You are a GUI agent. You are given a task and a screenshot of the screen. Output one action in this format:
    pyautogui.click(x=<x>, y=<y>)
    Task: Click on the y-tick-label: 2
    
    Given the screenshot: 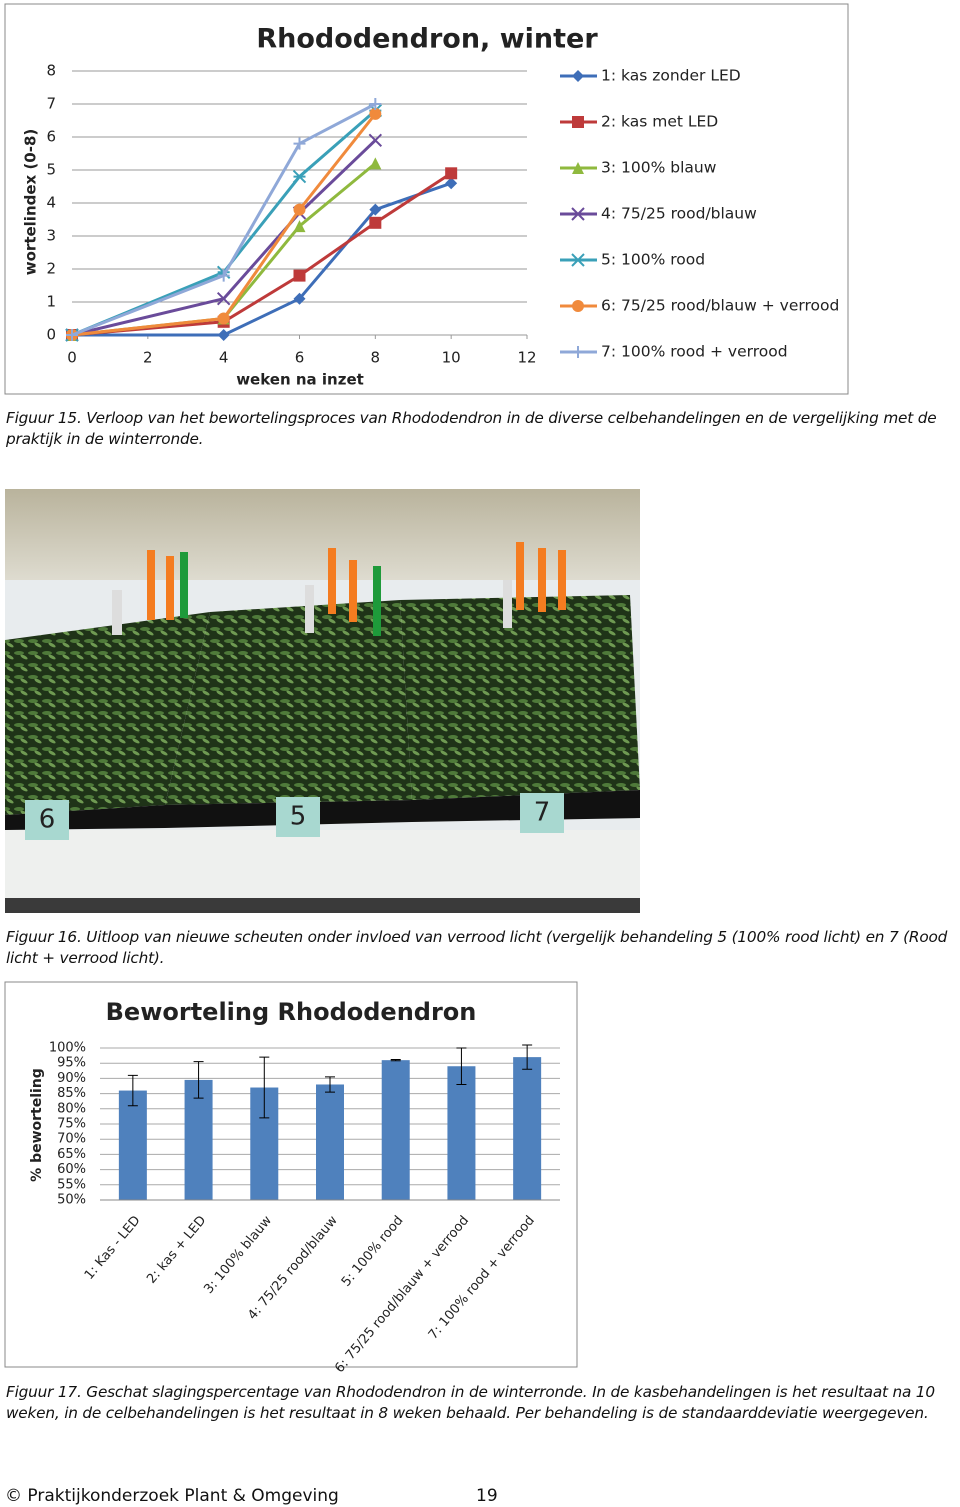 What is the action you would take?
    pyautogui.click(x=51, y=269)
    